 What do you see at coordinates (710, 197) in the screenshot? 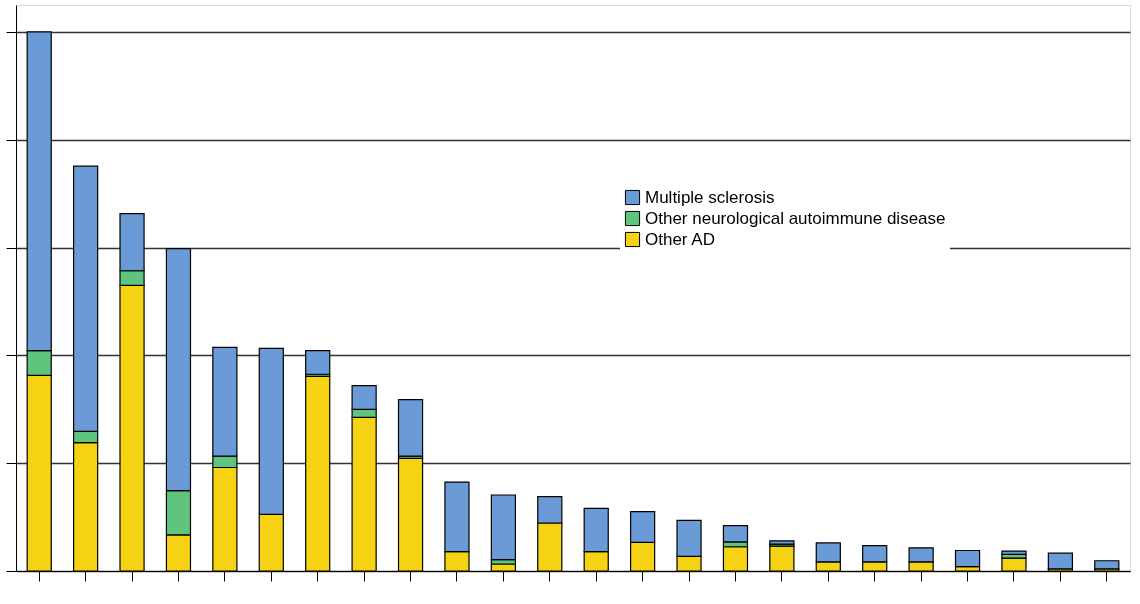
I see `legend-label: Multiple sclerosis` at bounding box center [710, 197].